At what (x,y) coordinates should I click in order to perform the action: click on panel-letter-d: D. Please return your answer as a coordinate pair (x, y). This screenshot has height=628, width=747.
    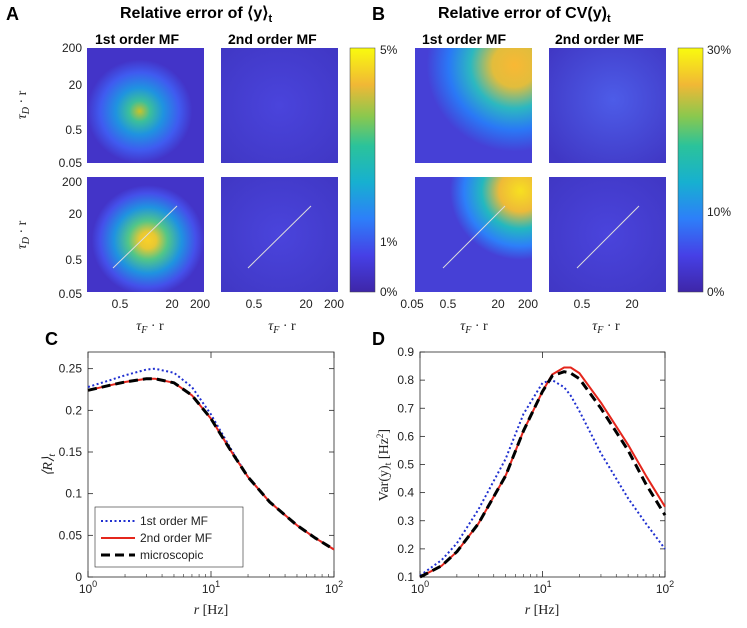
    Looking at the image, I should click on (378, 339).